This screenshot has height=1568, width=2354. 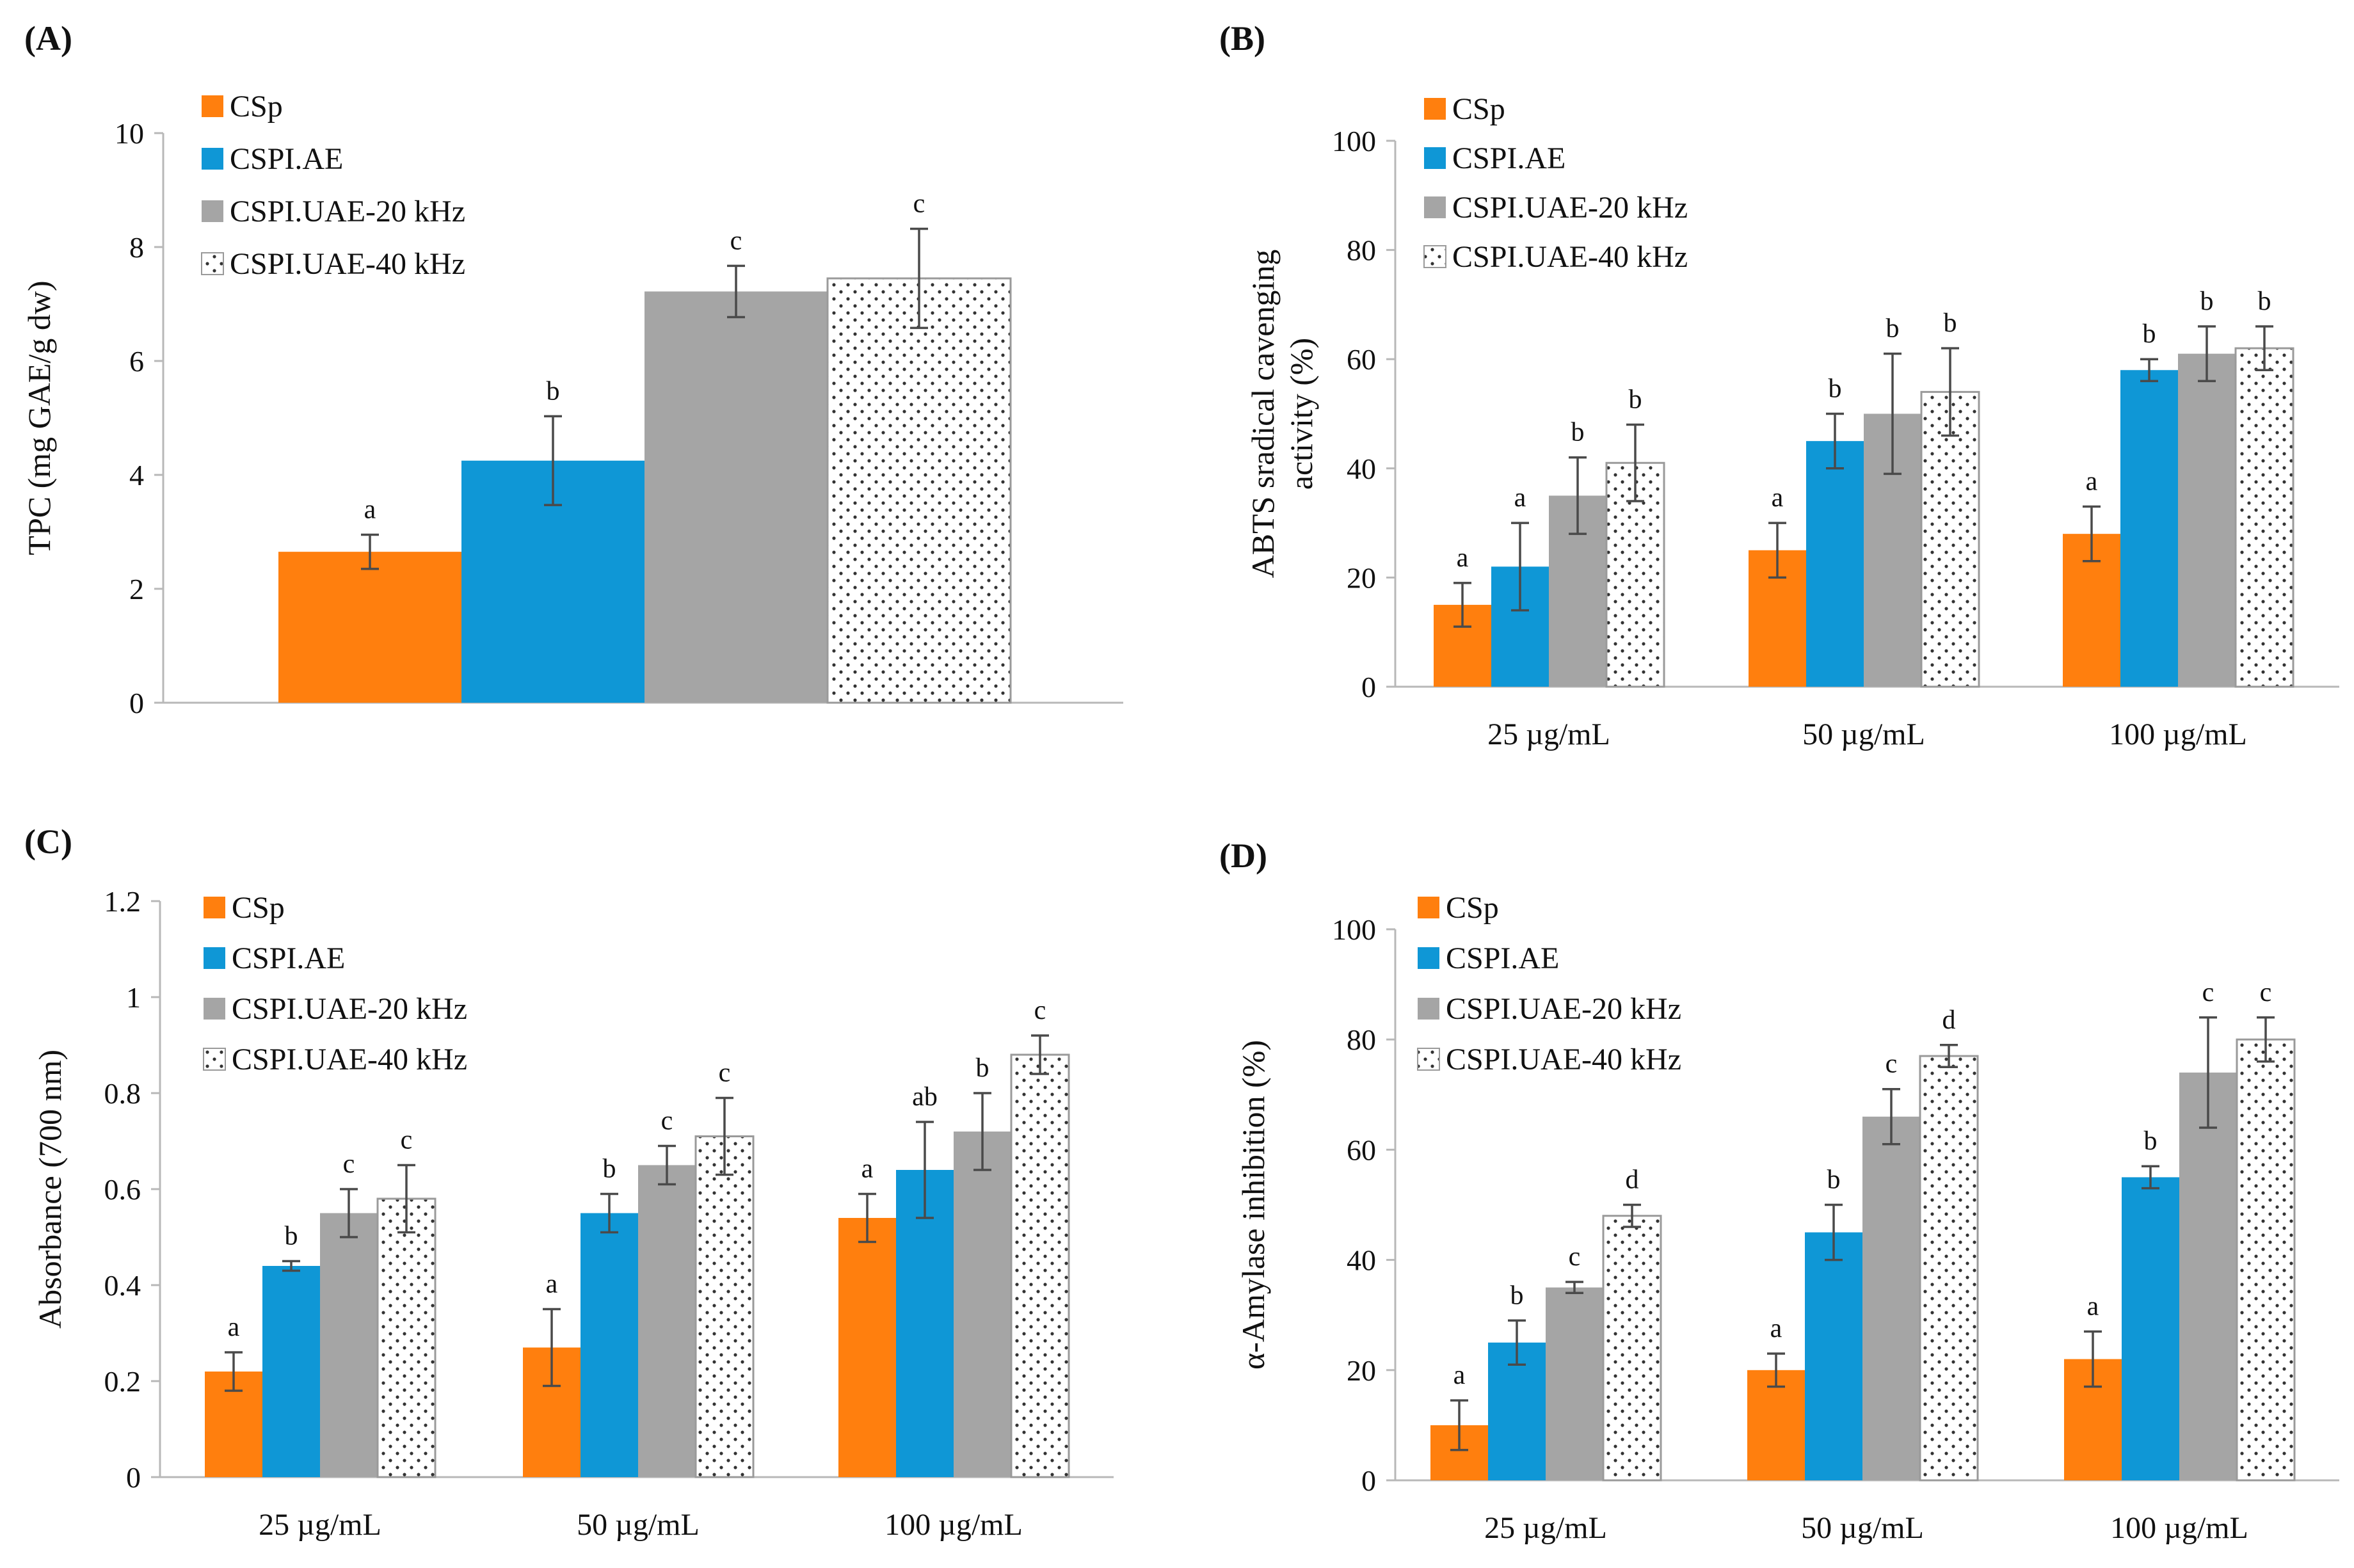 I want to click on y-tick-label: 4, so click(x=136, y=475).